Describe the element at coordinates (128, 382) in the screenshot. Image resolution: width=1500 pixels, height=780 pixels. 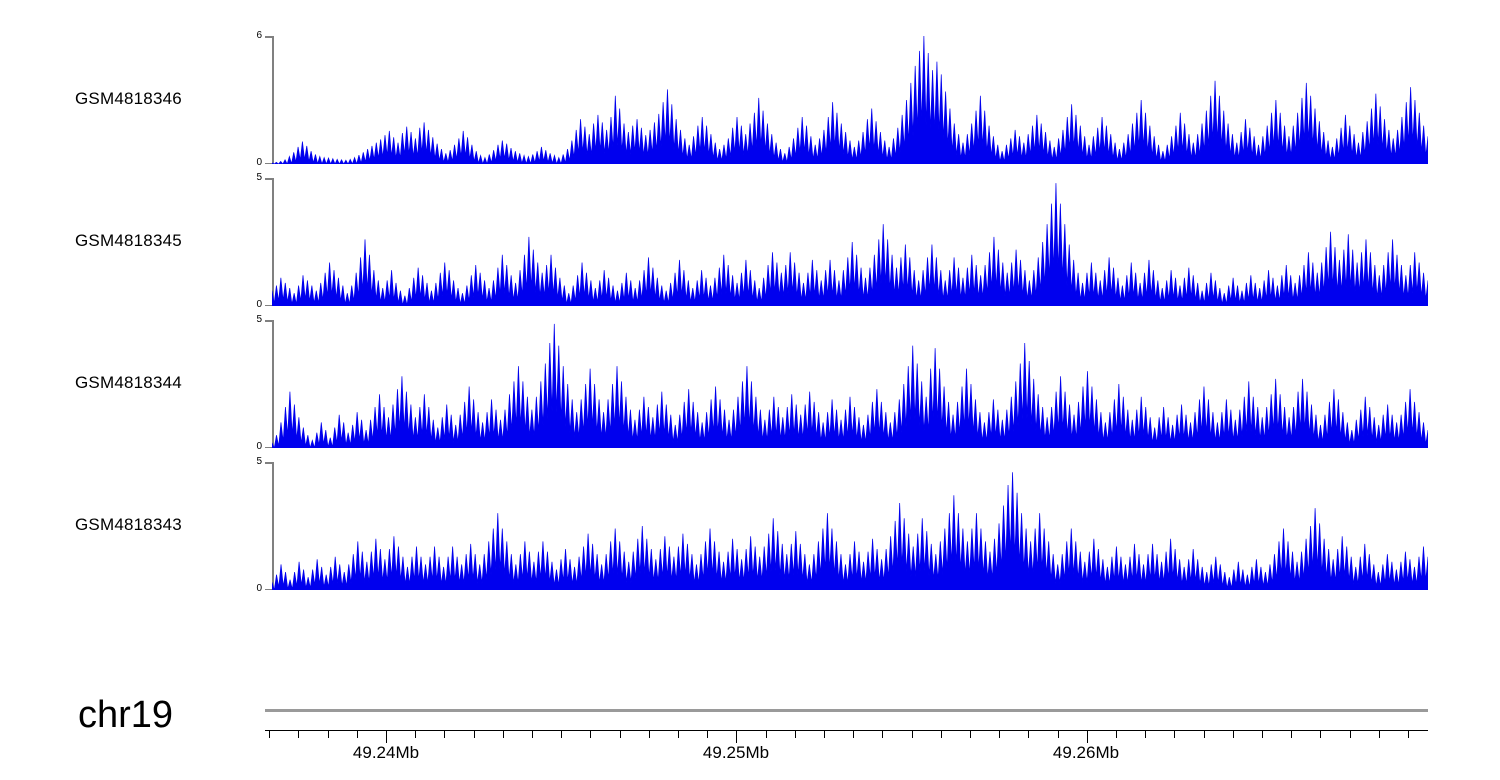
I see `track-sample-label: GSM4818344` at that location.